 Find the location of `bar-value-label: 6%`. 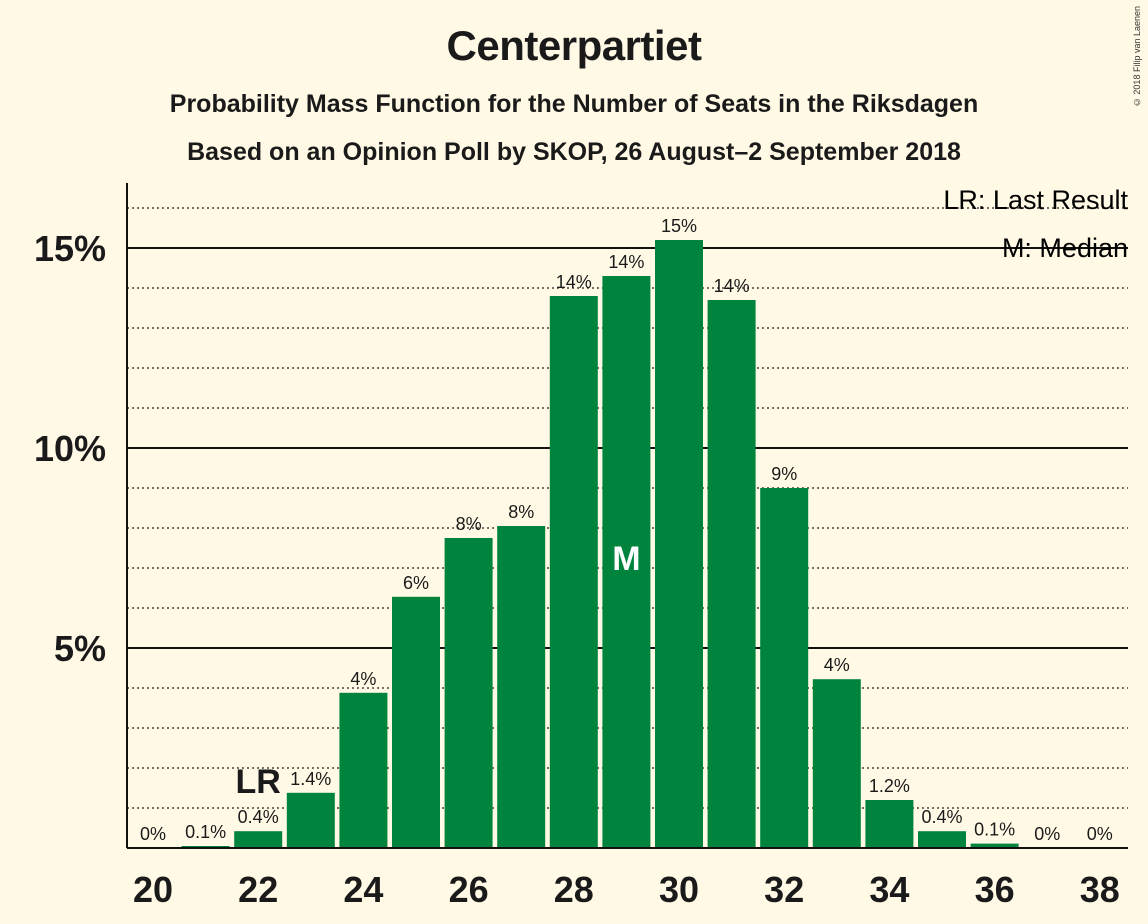

bar-value-label: 6% is located at coordinates (416, 583).